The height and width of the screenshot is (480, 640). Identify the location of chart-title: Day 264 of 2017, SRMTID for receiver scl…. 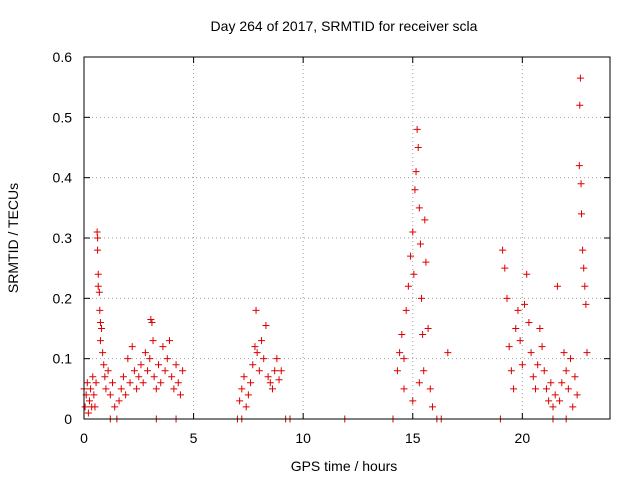
(344, 26).